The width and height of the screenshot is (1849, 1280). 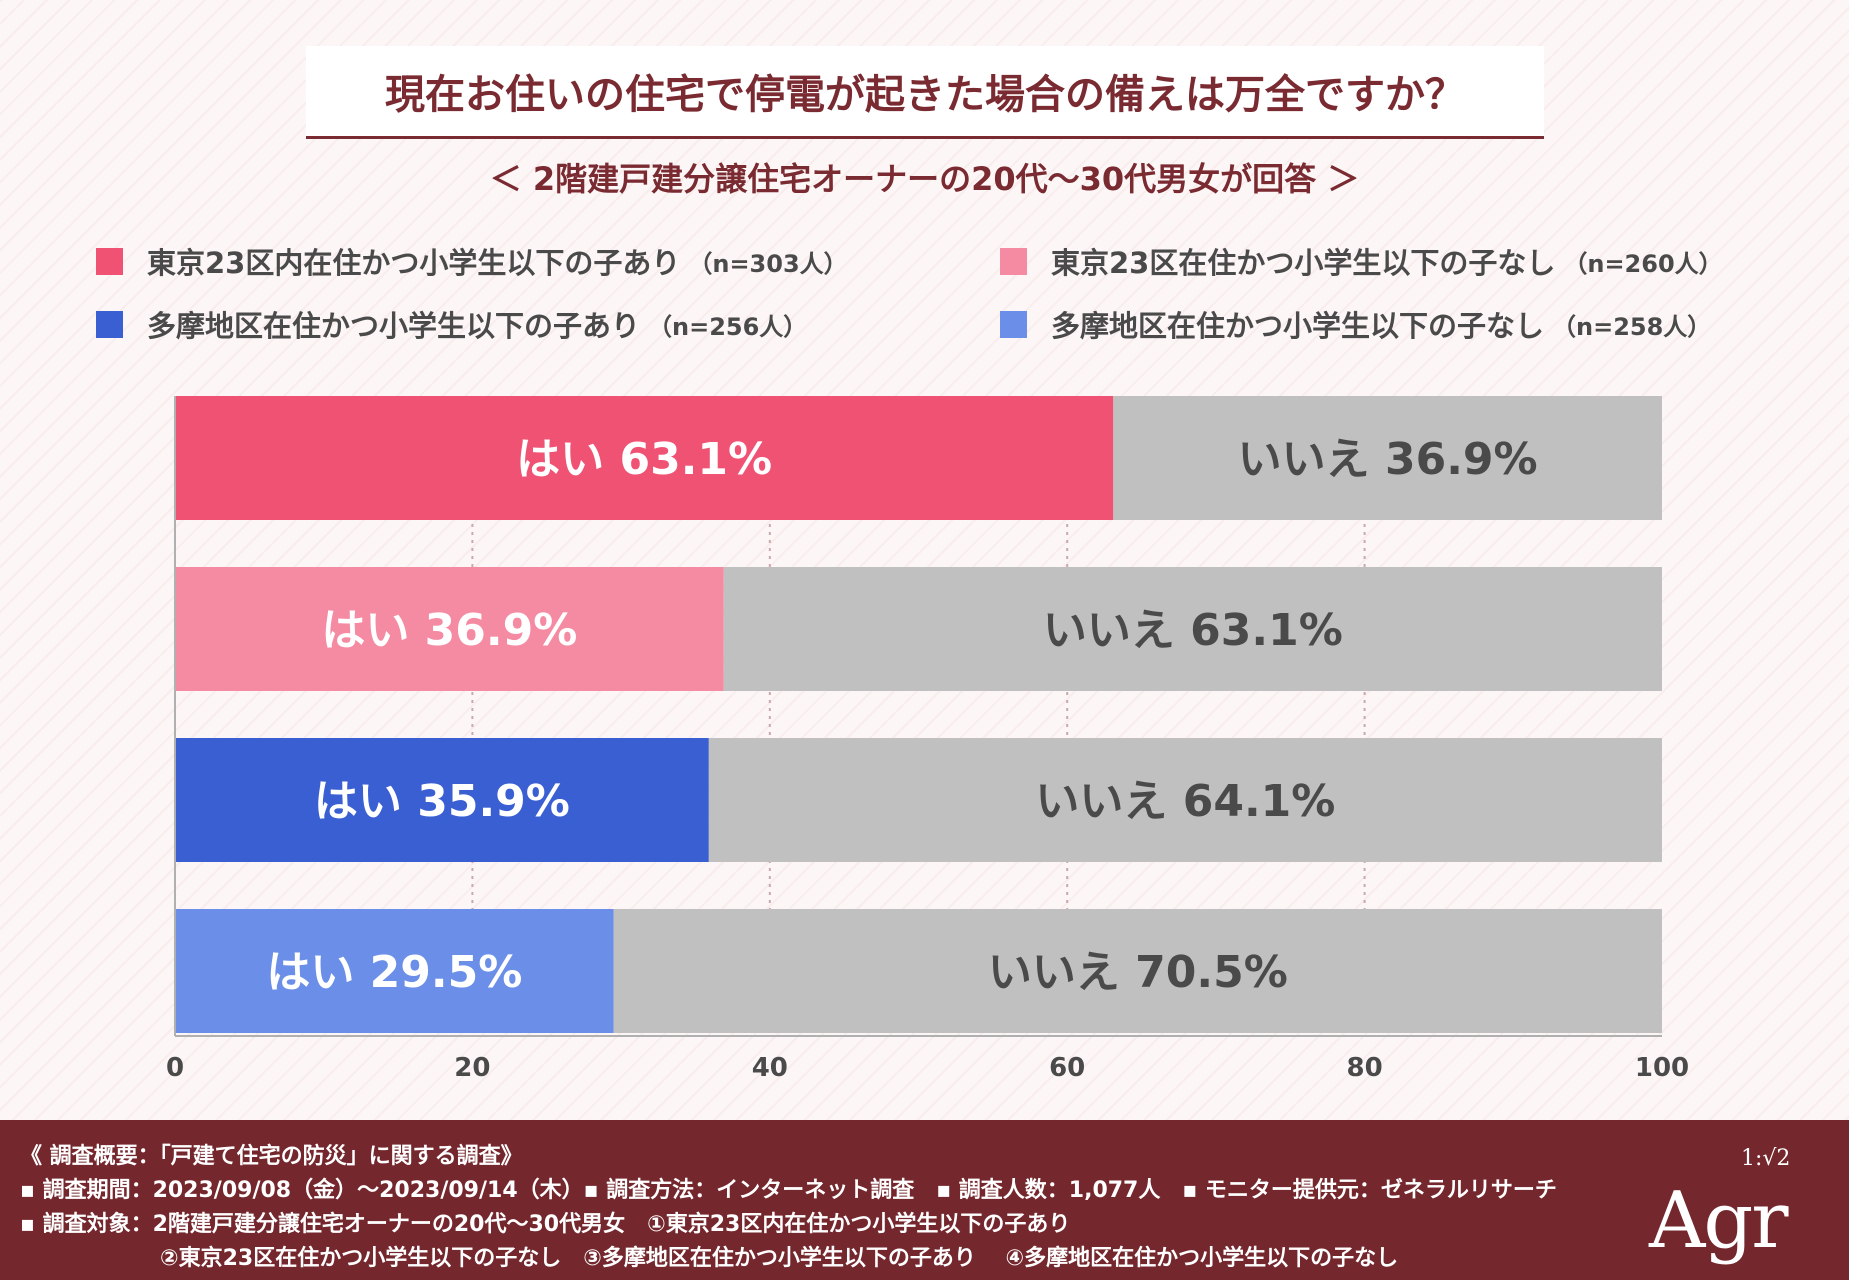 What do you see at coordinates (924, 179) in the screenshot?
I see `chart-subtitle: ＜ 2階建戸建分譲住宅オーナーの20代～30代男女が回答 ＞` at bounding box center [924, 179].